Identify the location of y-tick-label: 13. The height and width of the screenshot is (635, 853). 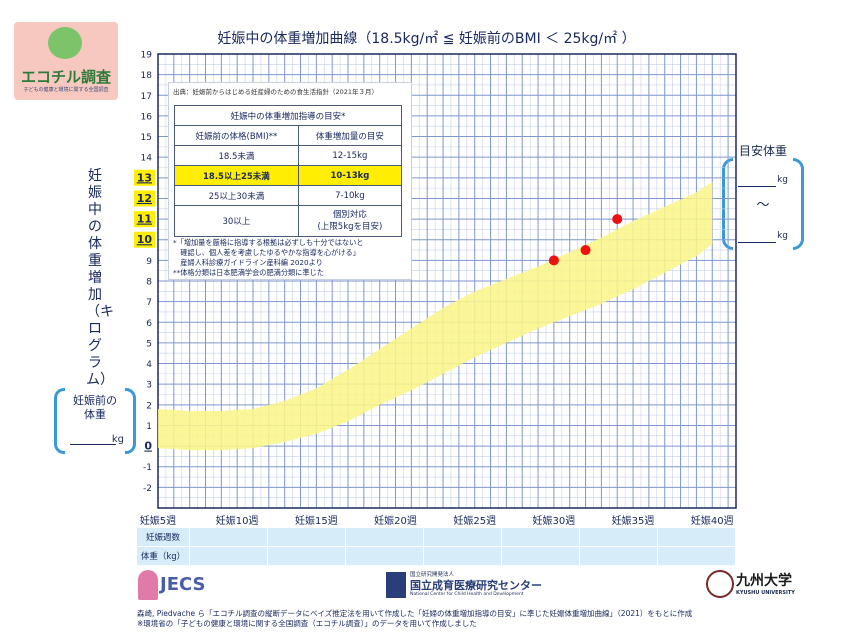
(144, 177).